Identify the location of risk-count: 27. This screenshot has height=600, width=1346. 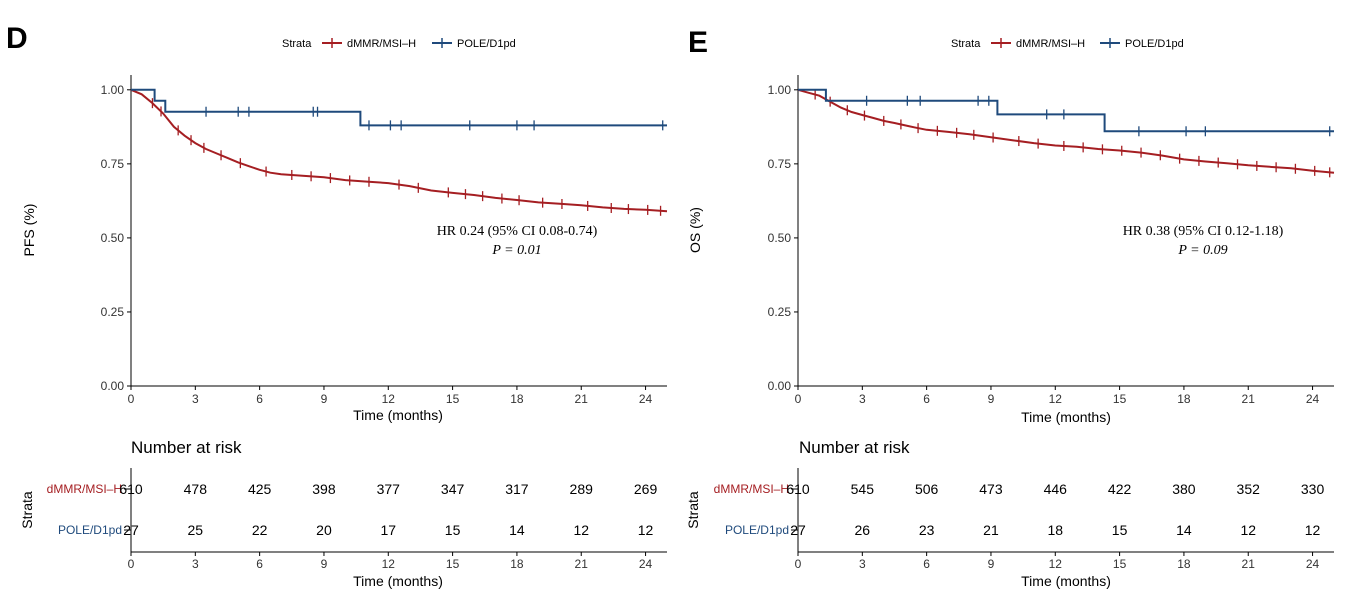
(131, 530).